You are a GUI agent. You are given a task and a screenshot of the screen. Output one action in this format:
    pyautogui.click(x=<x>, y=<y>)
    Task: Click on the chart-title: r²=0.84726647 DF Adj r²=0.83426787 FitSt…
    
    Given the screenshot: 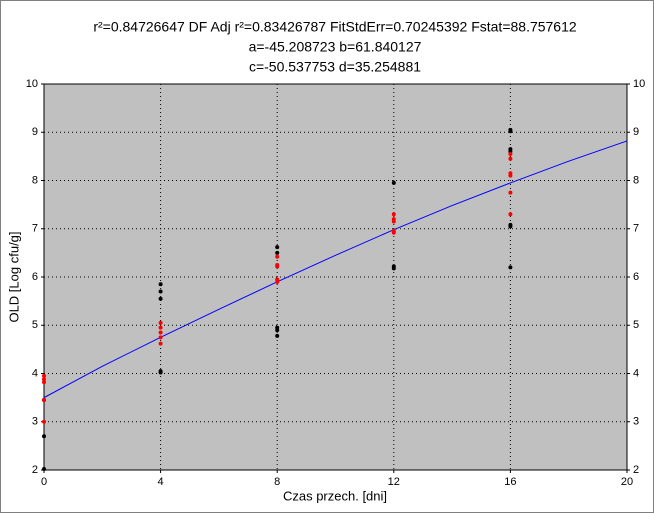 What is the action you would take?
    pyautogui.click(x=335, y=27)
    